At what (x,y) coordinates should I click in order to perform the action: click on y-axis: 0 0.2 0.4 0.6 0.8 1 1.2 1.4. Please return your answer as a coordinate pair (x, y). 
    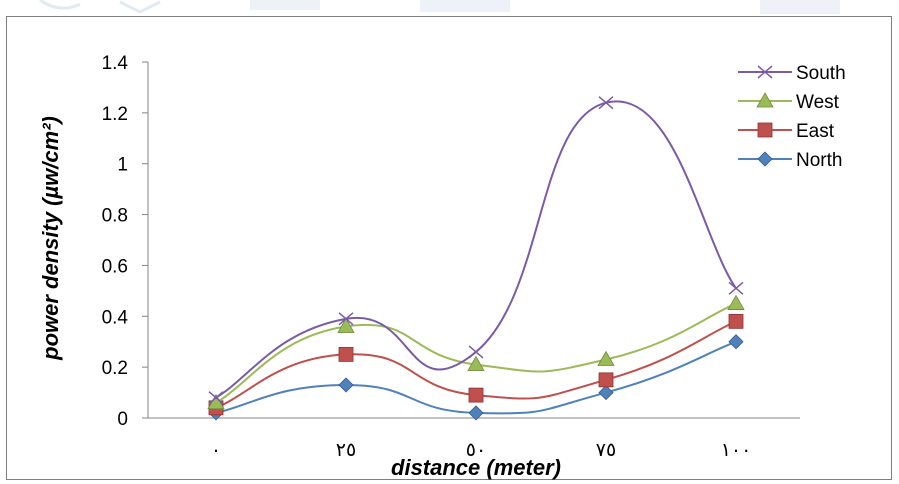
    Looking at the image, I should click on (125, 241).